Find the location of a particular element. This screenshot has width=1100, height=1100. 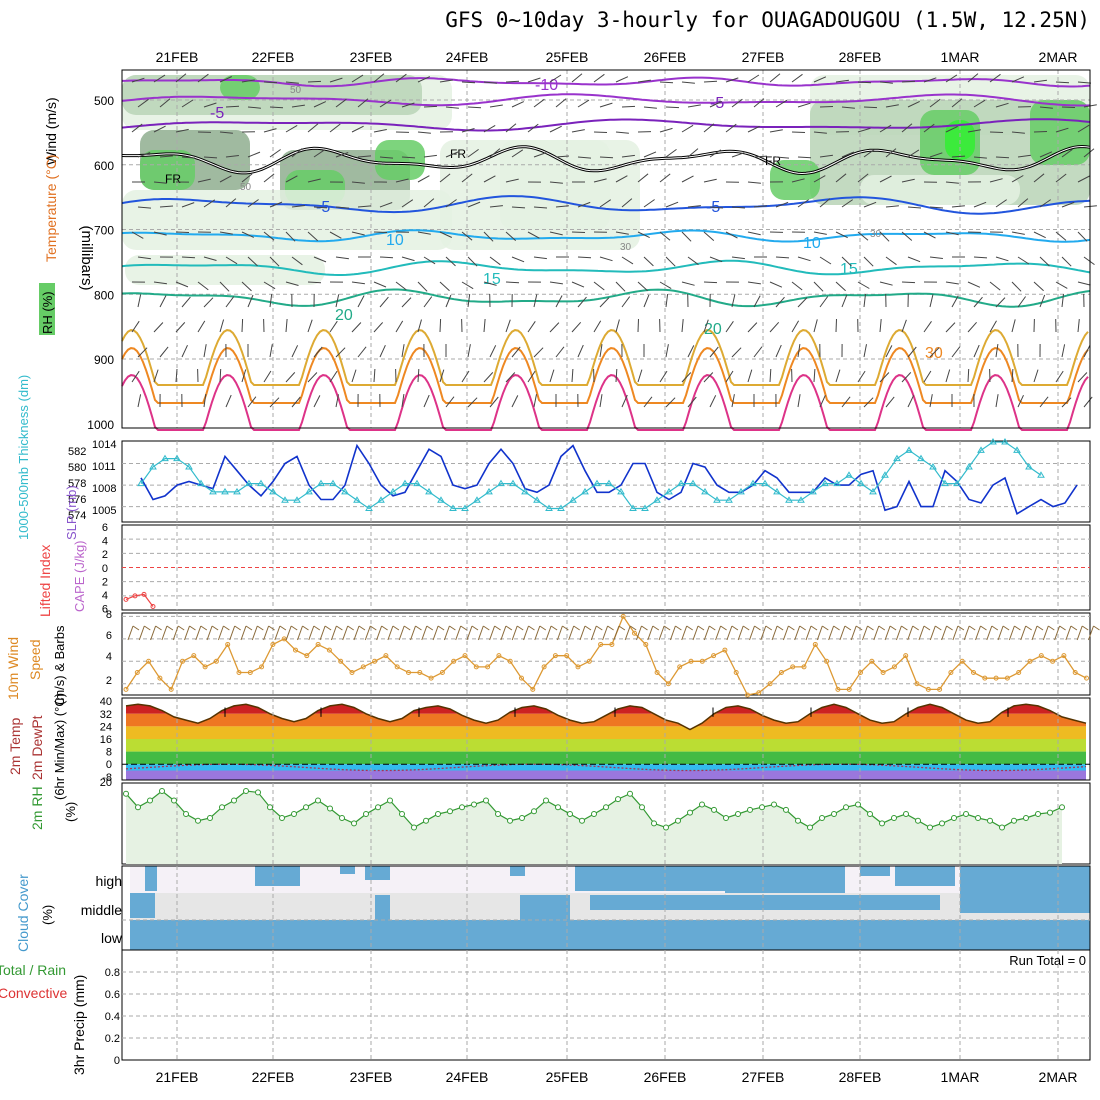

cloud-unit: (%) is located at coordinates (47, 915).